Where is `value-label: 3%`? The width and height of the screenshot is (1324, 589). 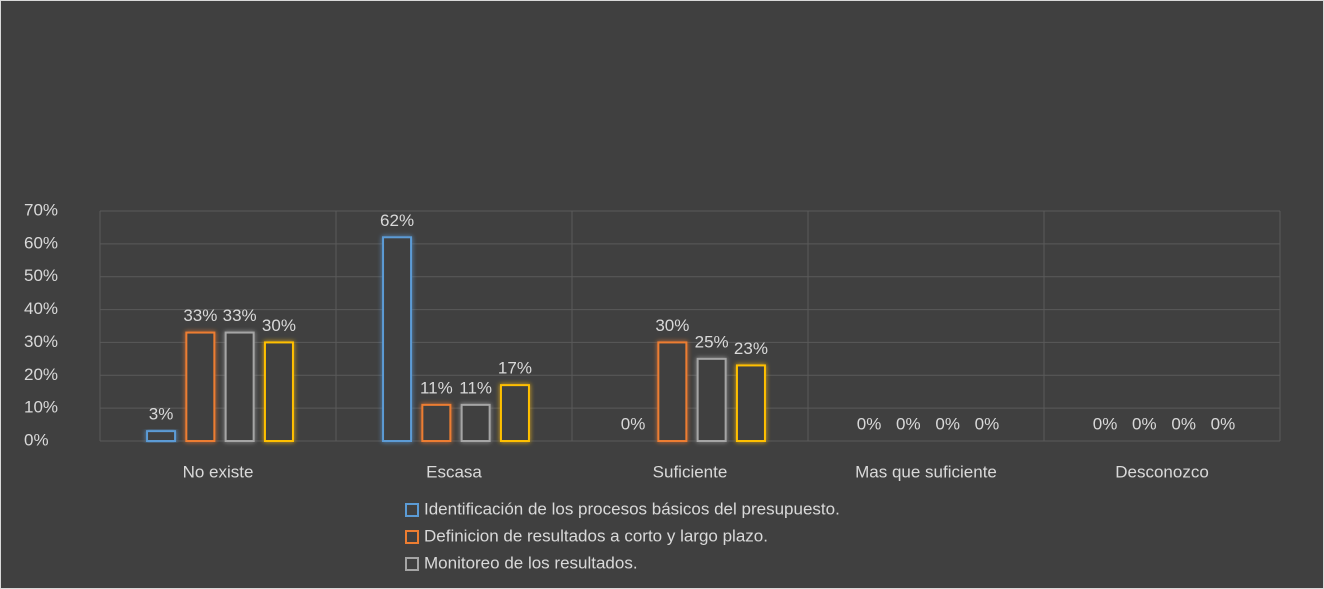 value-label: 3% is located at coordinates (161, 414).